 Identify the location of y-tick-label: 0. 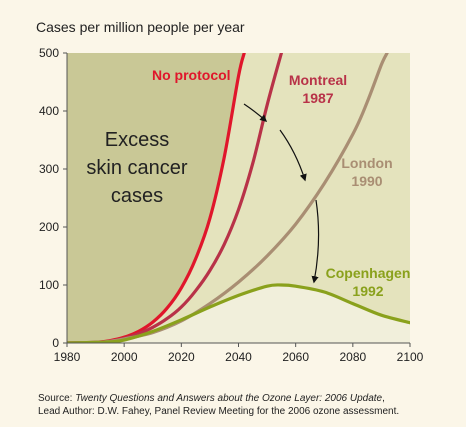
(55, 343).